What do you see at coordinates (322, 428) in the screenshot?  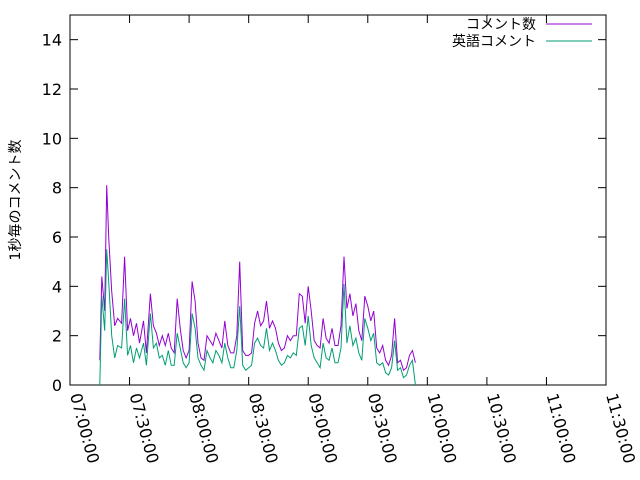 I see `x-tick-label: 09:00:00` at bounding box center [322, 428].